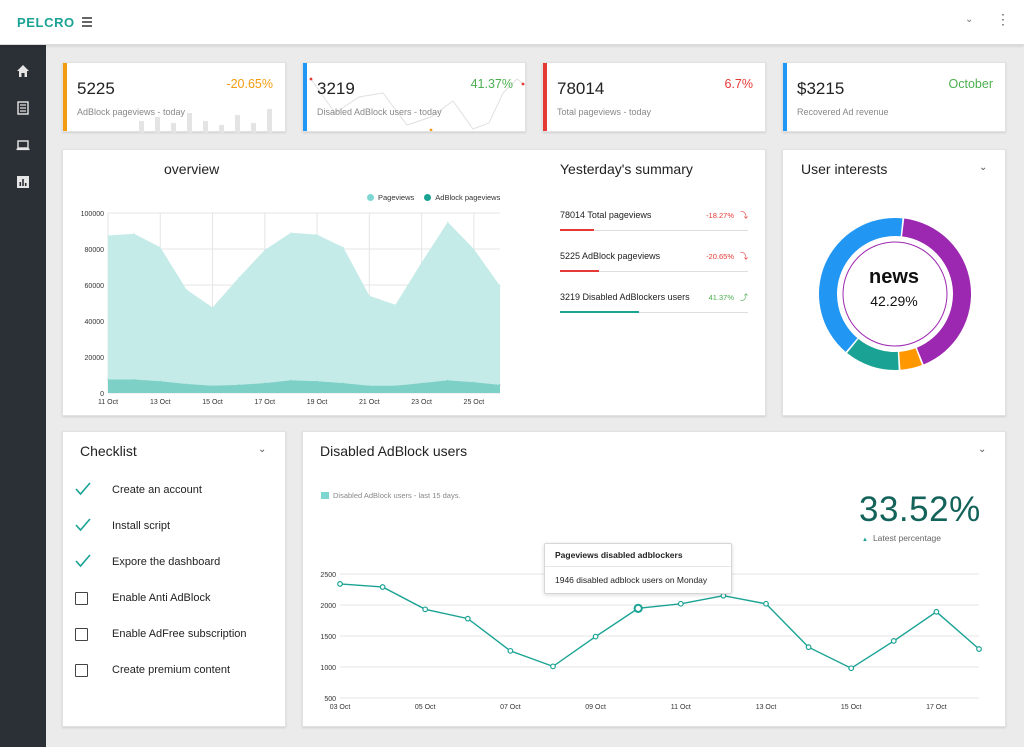 Image resolution: width=1024 pixels, height=747 pixels. I want to click on checklist-item-enable-anti-adblock: Enable Anti AdBlock, so click(175, 600).